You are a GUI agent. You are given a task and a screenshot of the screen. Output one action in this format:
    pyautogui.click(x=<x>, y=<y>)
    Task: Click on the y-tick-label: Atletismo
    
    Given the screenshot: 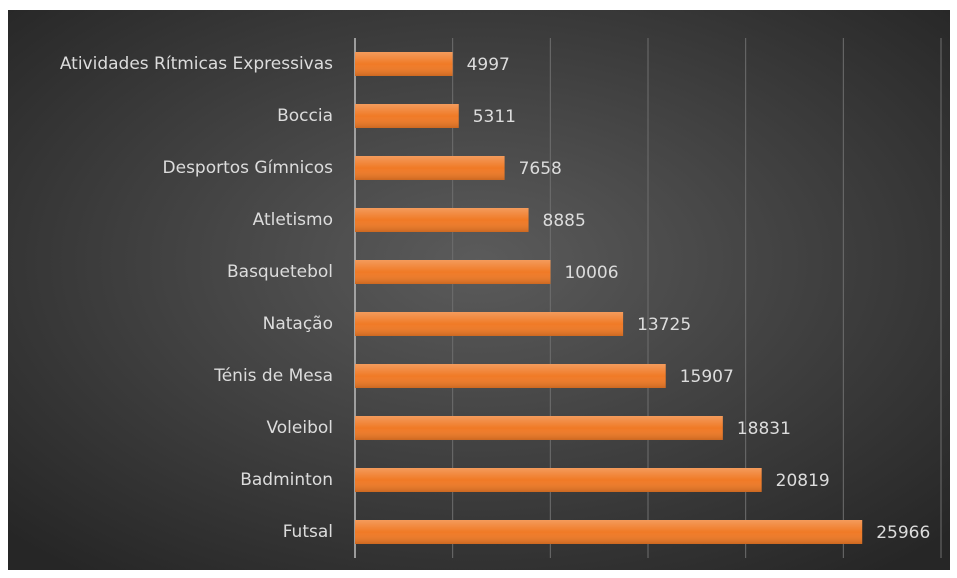 What is the action you would take?
    pyautogui.click(x=293, y=220)
    